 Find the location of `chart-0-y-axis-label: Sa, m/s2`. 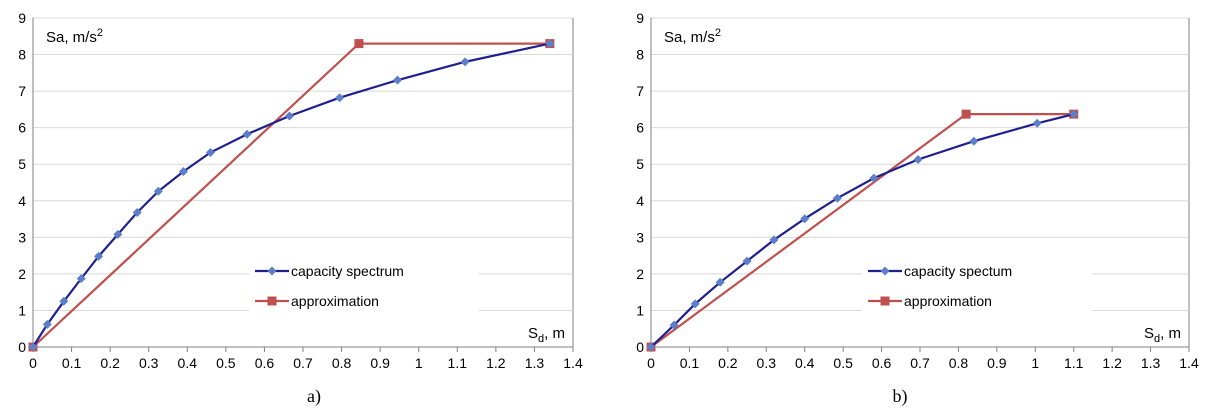

chart-0-y-axis-label: Sa, m/s2 is located at coordinates (74, 36).